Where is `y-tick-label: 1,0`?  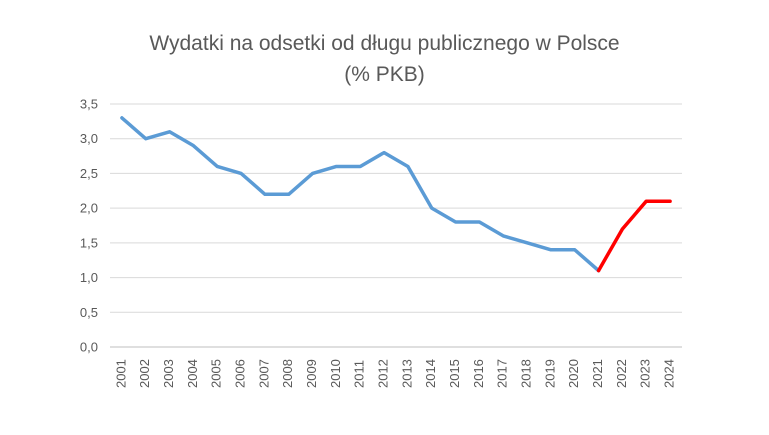 y-tick-label: 1,0 is located at coordinates (89, 277).